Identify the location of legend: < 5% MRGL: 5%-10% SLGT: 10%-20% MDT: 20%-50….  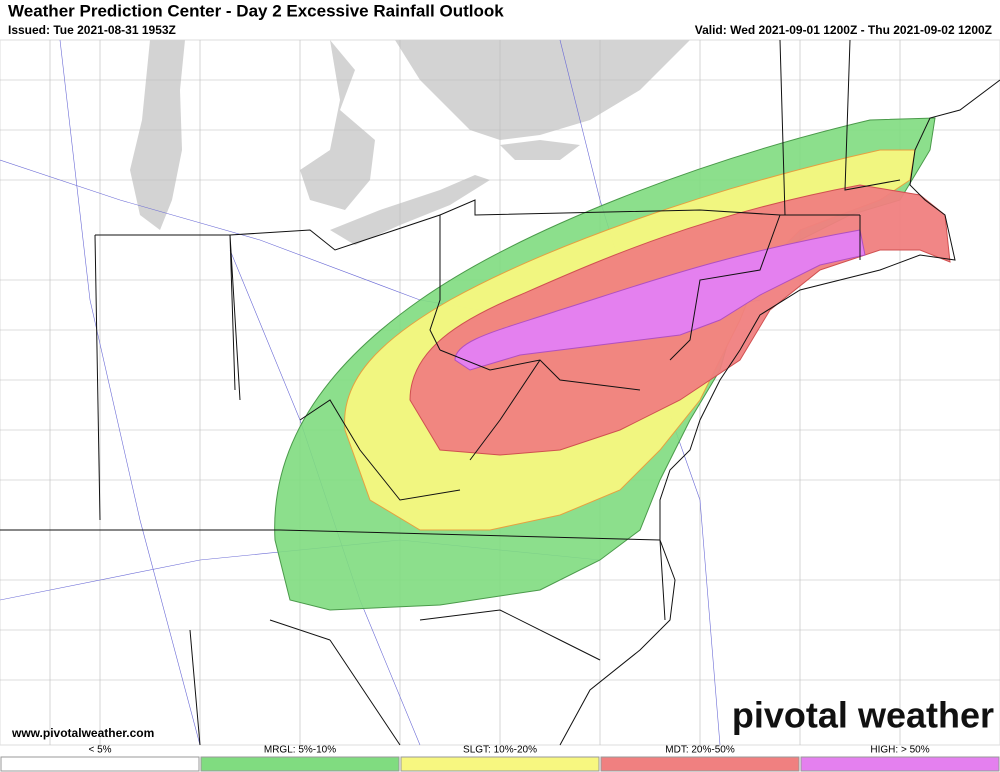
(500, 758).